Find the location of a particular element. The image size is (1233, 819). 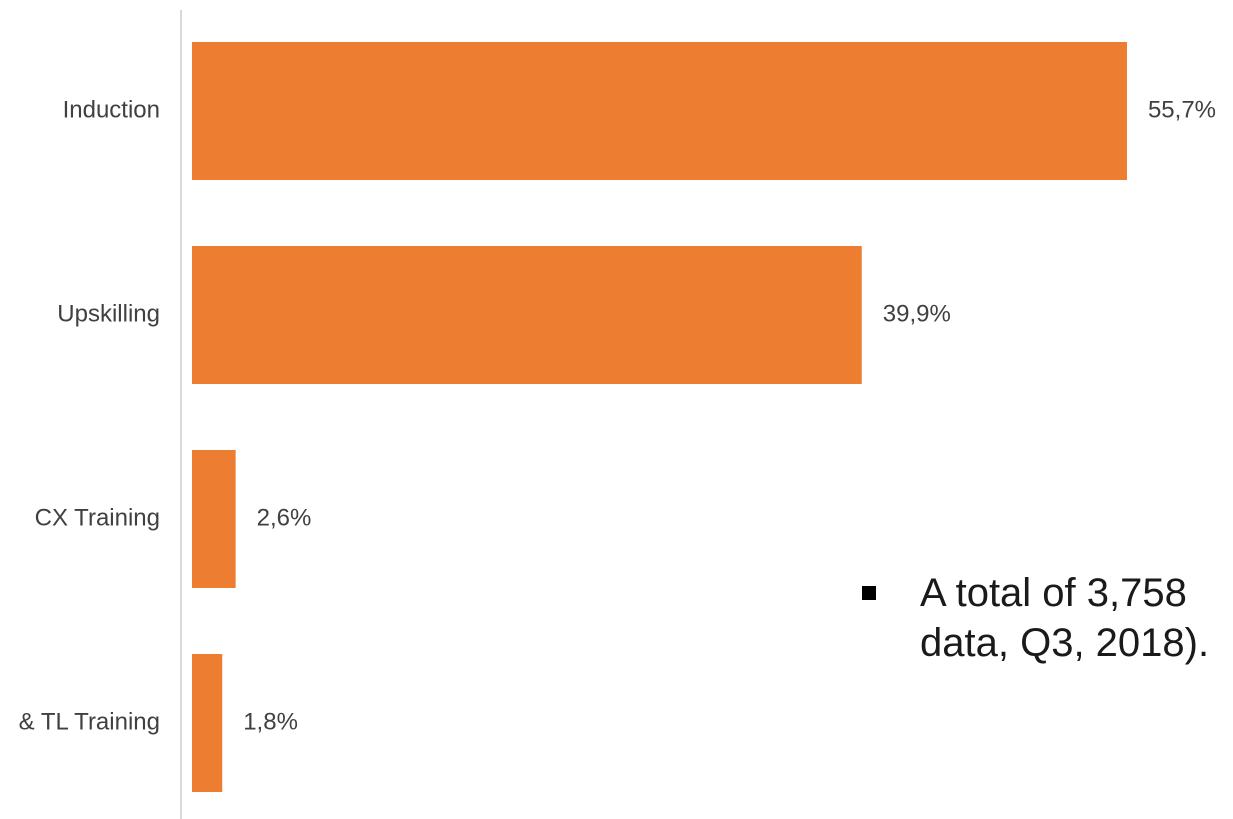

note-line-1: A total of 3,758 is located at coordinates (1053, 593).